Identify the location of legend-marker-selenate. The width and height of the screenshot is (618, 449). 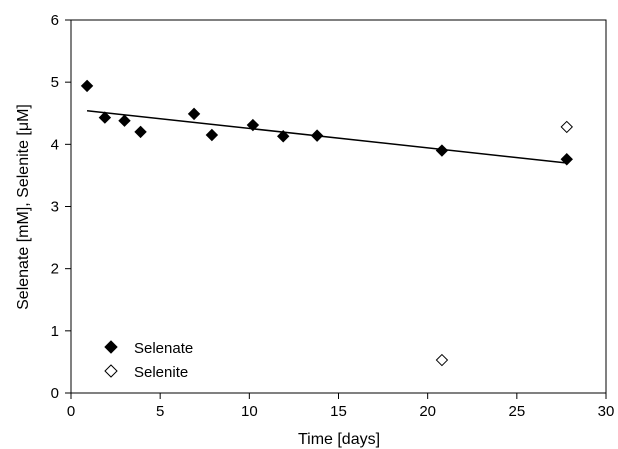
(111, 347).